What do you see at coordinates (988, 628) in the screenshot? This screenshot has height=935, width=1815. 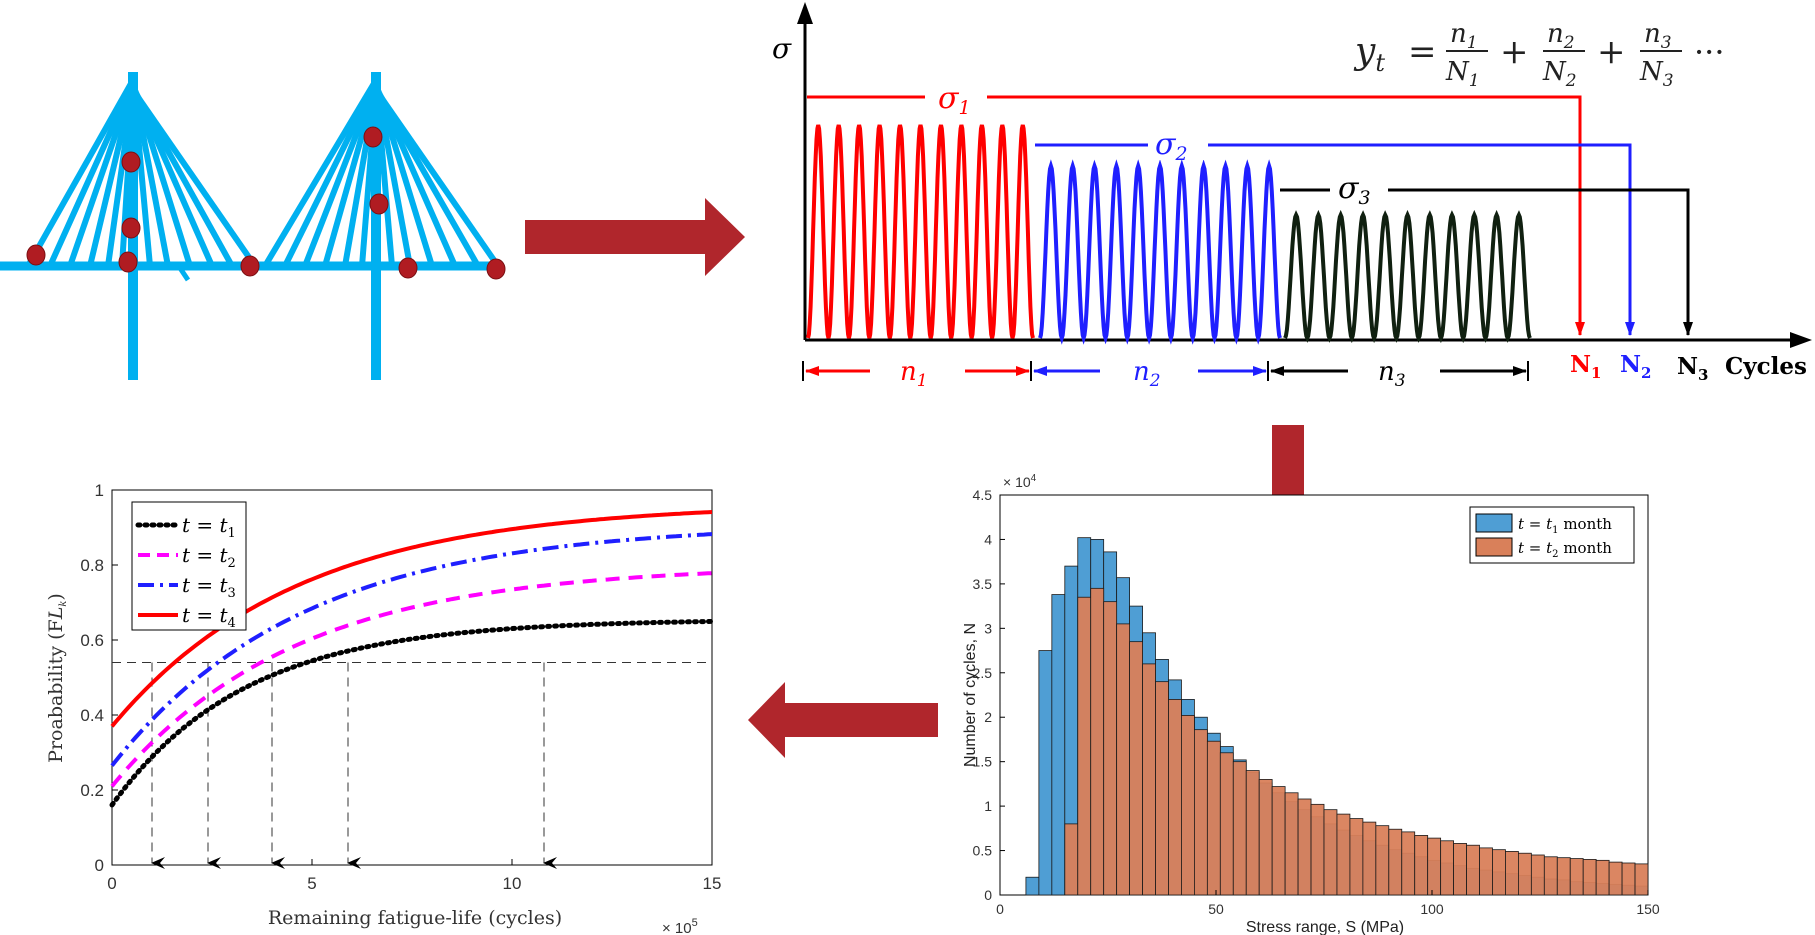 I see `histogram-y-tick-label: 3` at bounding box center [988, 628].